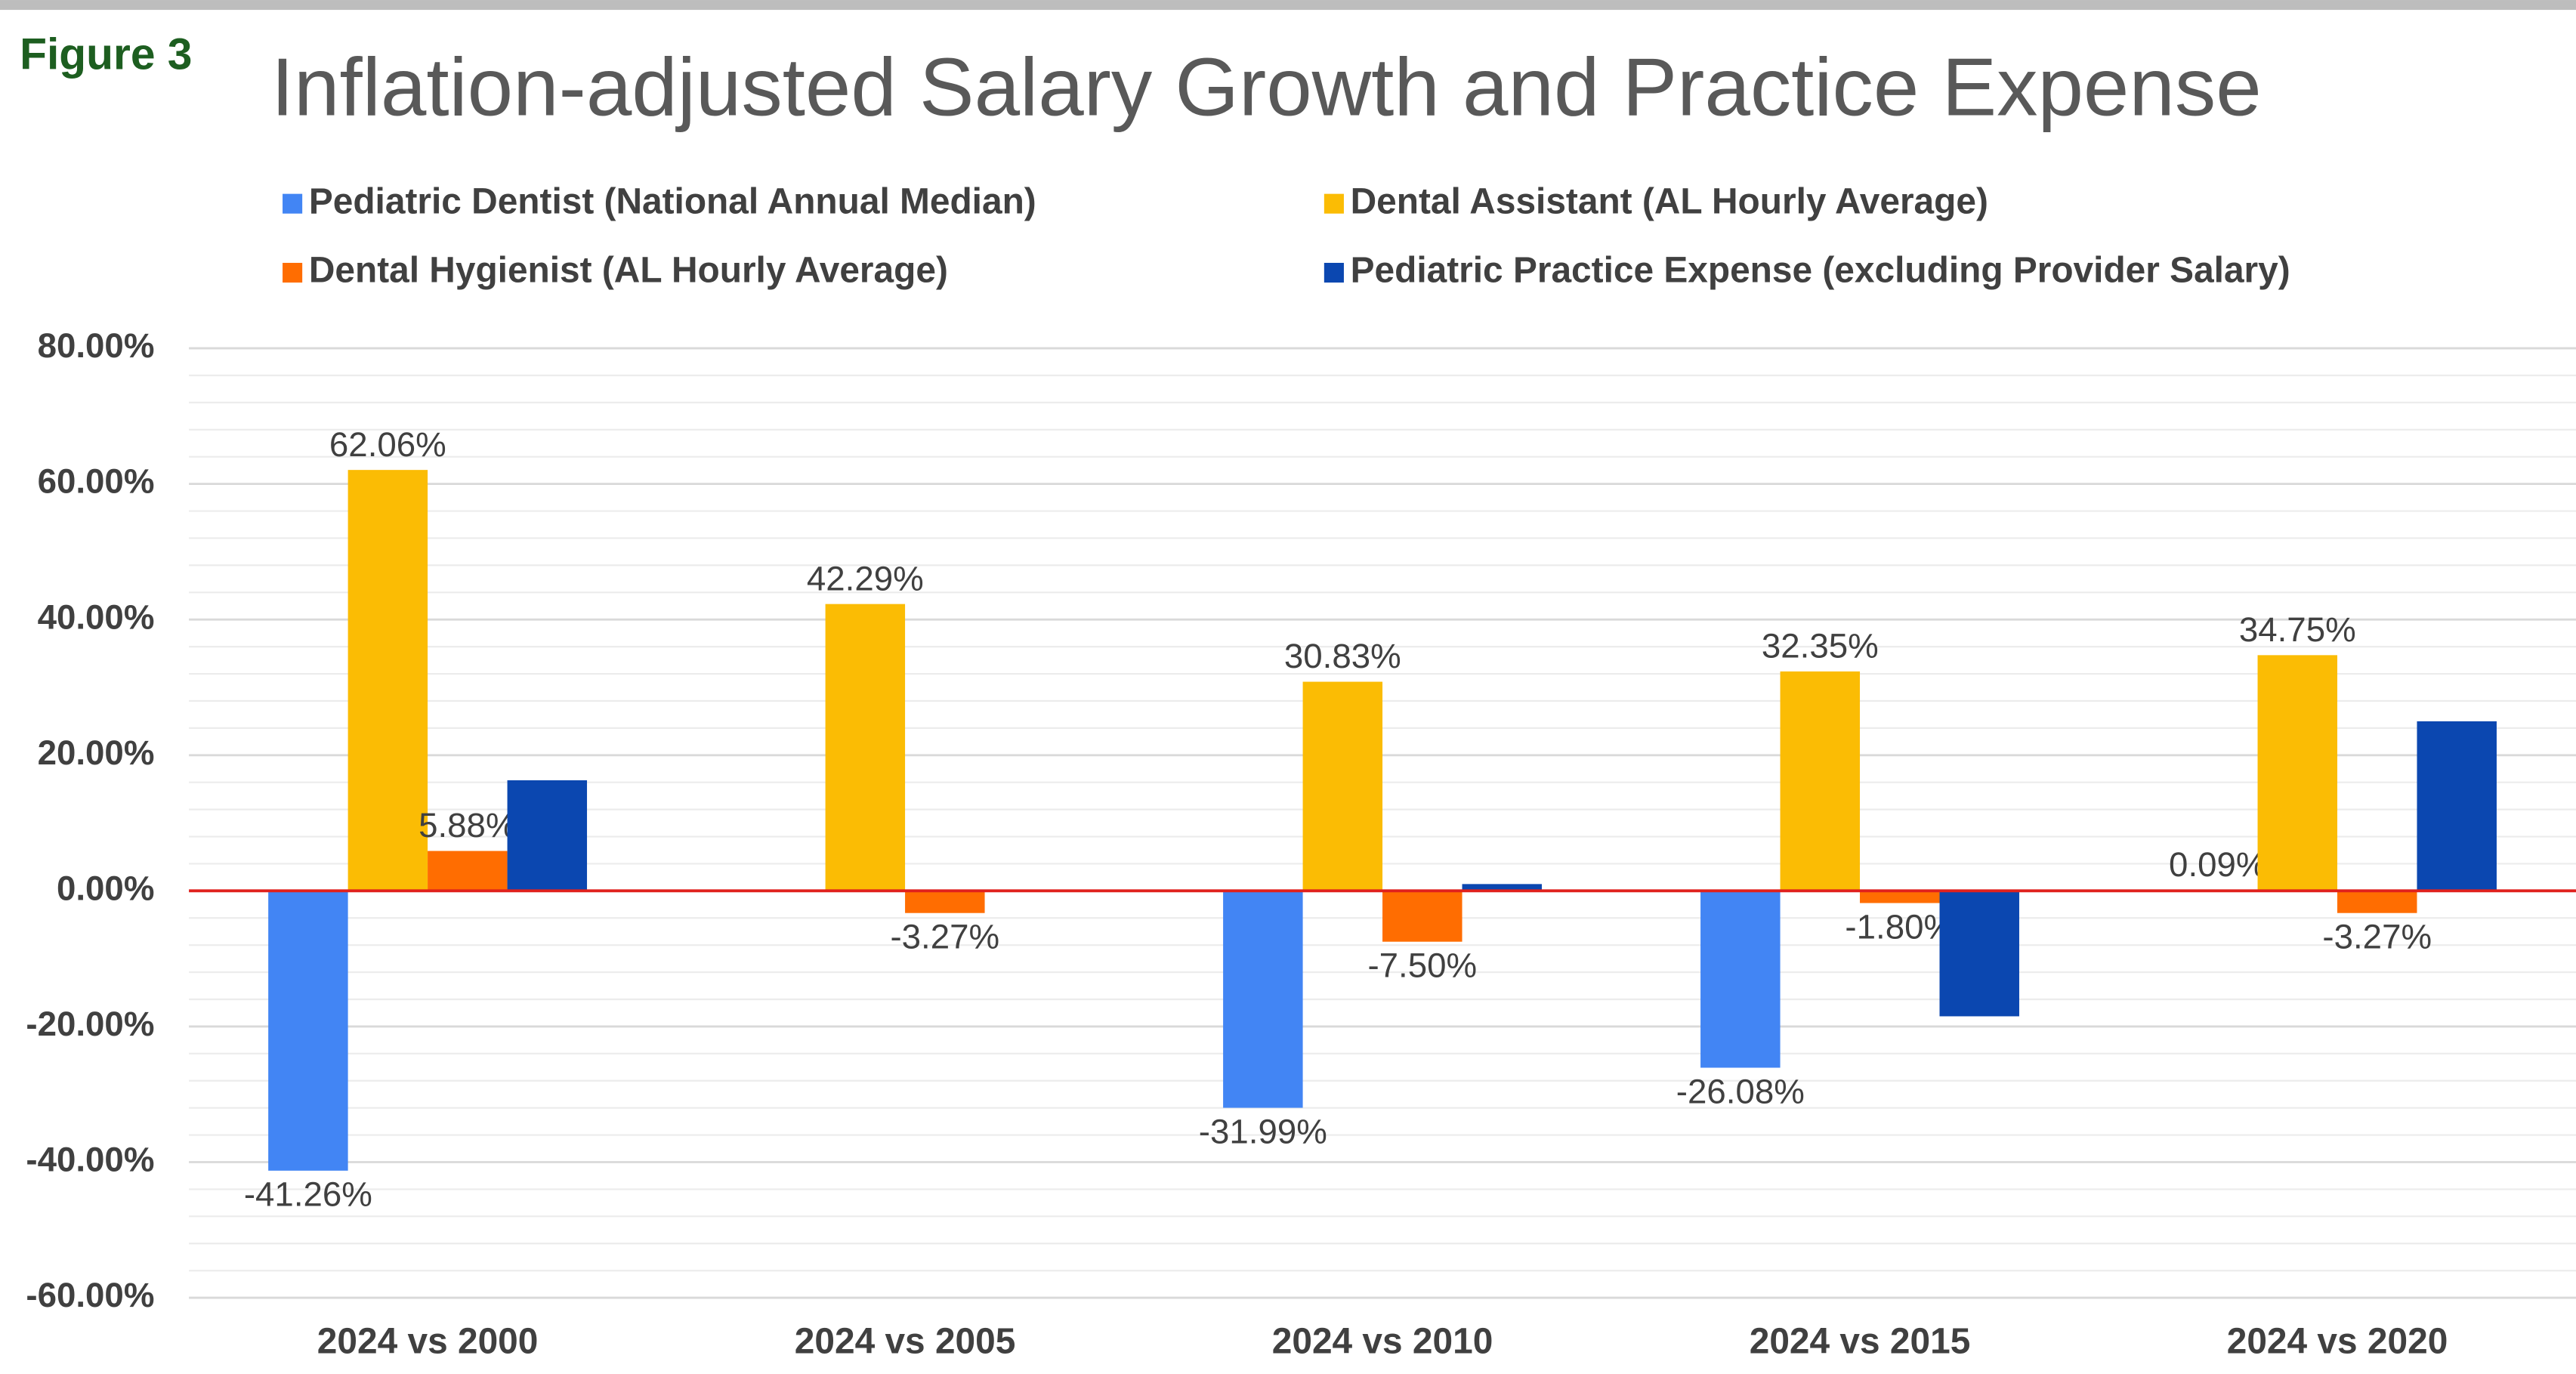 The image size is (2576, 1374). I want to click on figure-label: Figure 3, so click(106, 54).